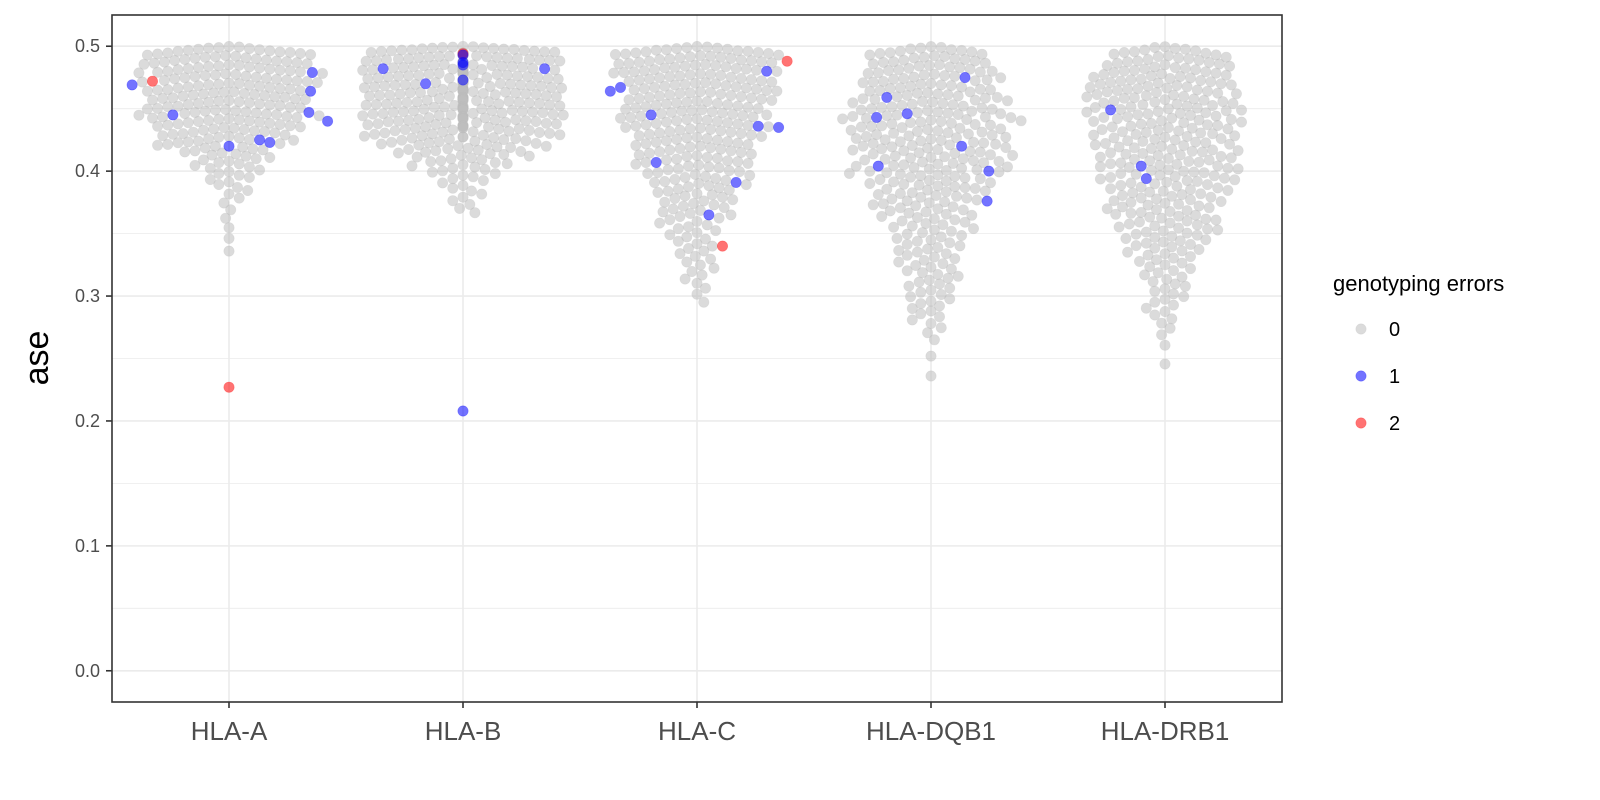  Describe the element at coordinates (87, 421) in the screenshot. I see `y-tick-label: 0.2` at that location.